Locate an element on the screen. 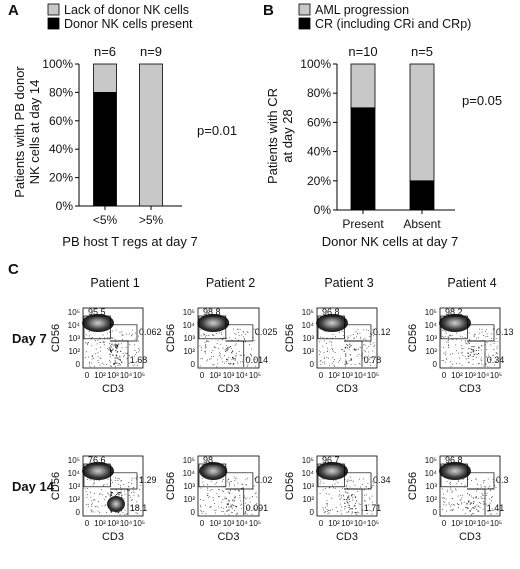 This screenshot has width=520, height=569. y-tick-label: 60% is located at coordinates (61, 121).